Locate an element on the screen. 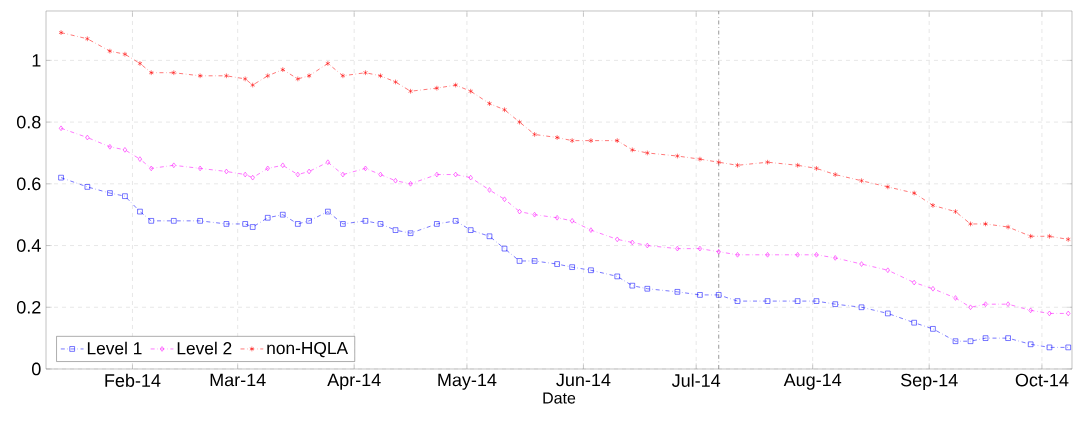 The width and height of the screenshot is (1079, 428). legend-label: Level 1 is located at coordinates (114, 348).